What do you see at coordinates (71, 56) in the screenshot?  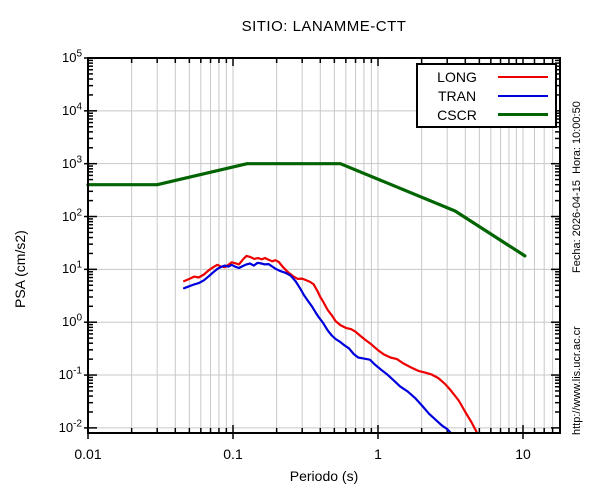 I see `y-tick-label: 10⁵` at bounding box center [71, 56].